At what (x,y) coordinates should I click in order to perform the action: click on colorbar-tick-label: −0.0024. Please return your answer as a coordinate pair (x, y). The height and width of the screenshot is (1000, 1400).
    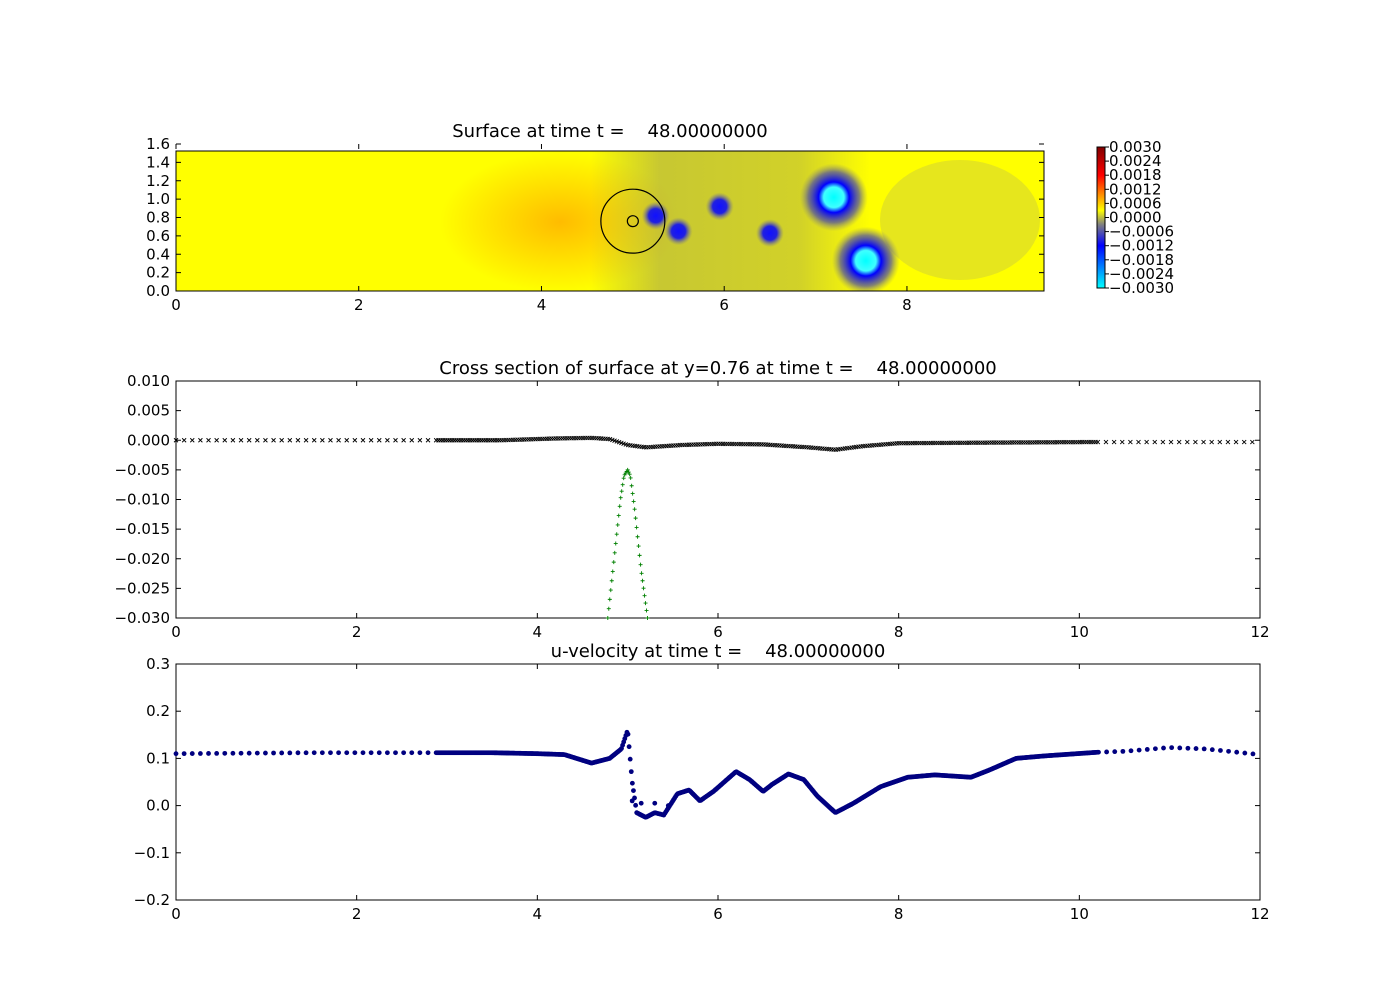
    Looking at the image, I should click on (1141, 274).